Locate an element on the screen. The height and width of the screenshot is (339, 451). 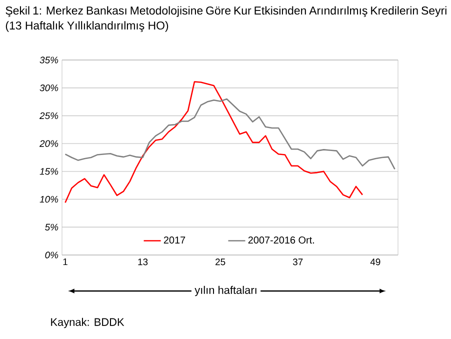
x-axis-title: yılın haftaları is located at coordinates (225, 291).